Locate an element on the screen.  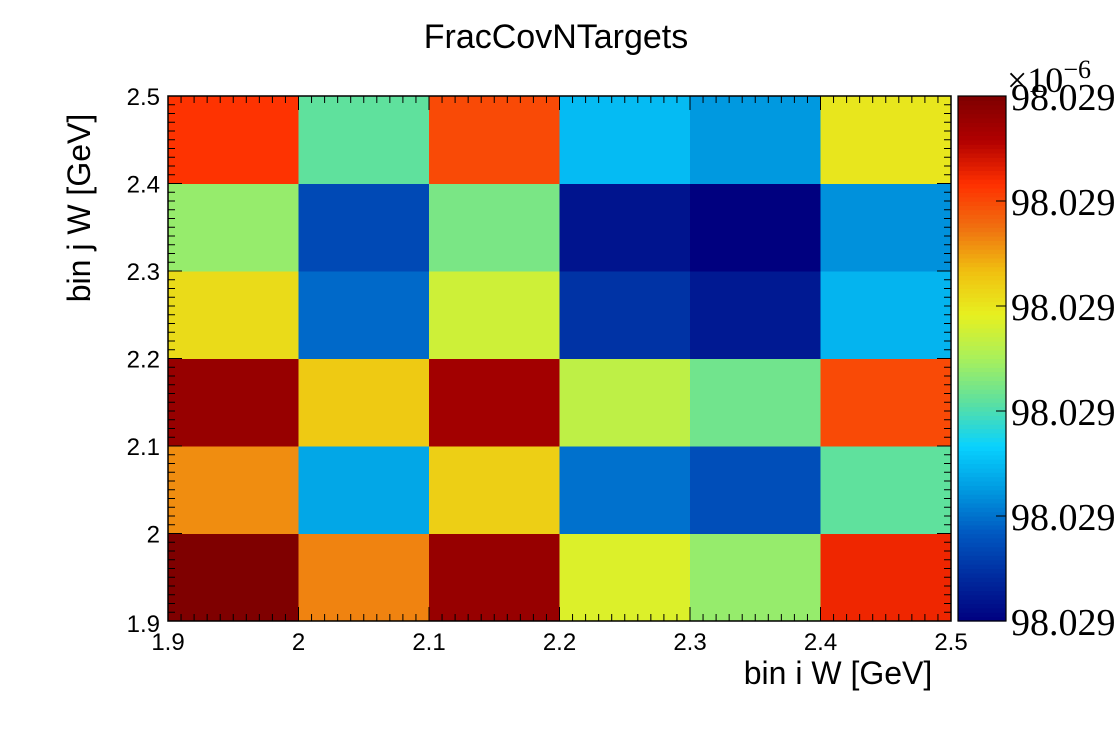
y-tick-label: 2.3 is located at coordinates (143, 272).